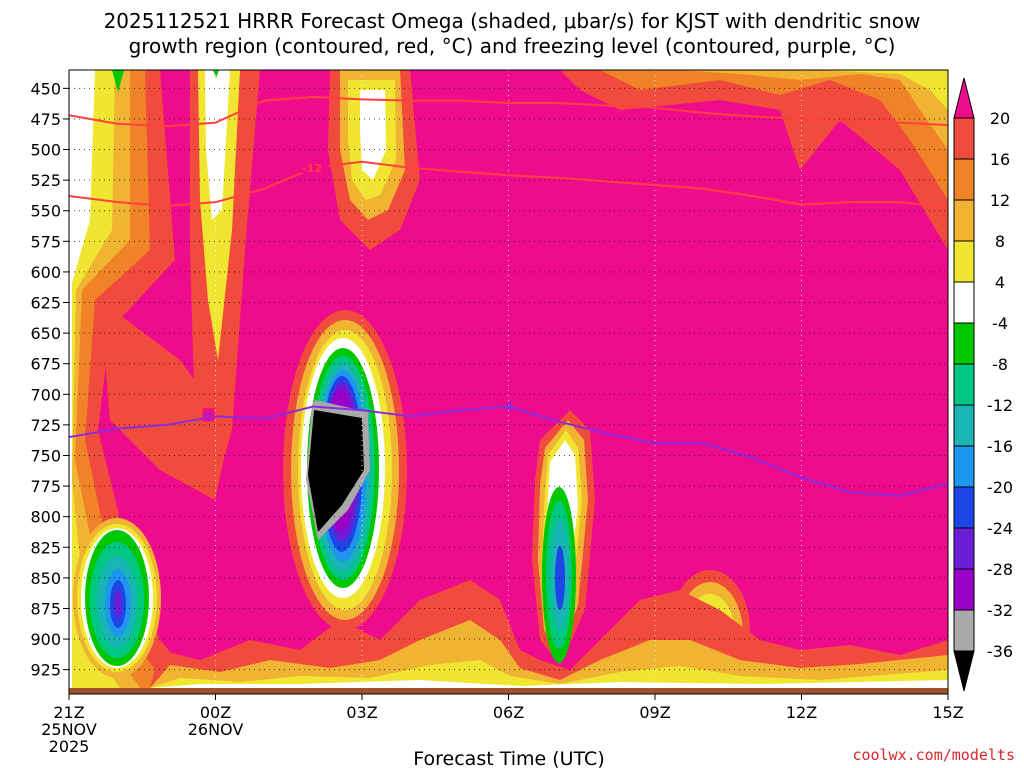 The image size is (1024, 768). What do you see at coordinates (1000, 282) in the screenshot?
I see `colorbar-label: 4` at bounding box center [1000, 282].